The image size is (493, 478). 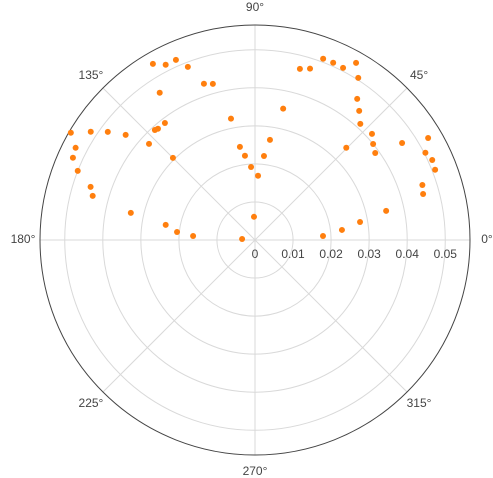 I want to click on angular-tick-label: 270°, so click(x=255, y=471).